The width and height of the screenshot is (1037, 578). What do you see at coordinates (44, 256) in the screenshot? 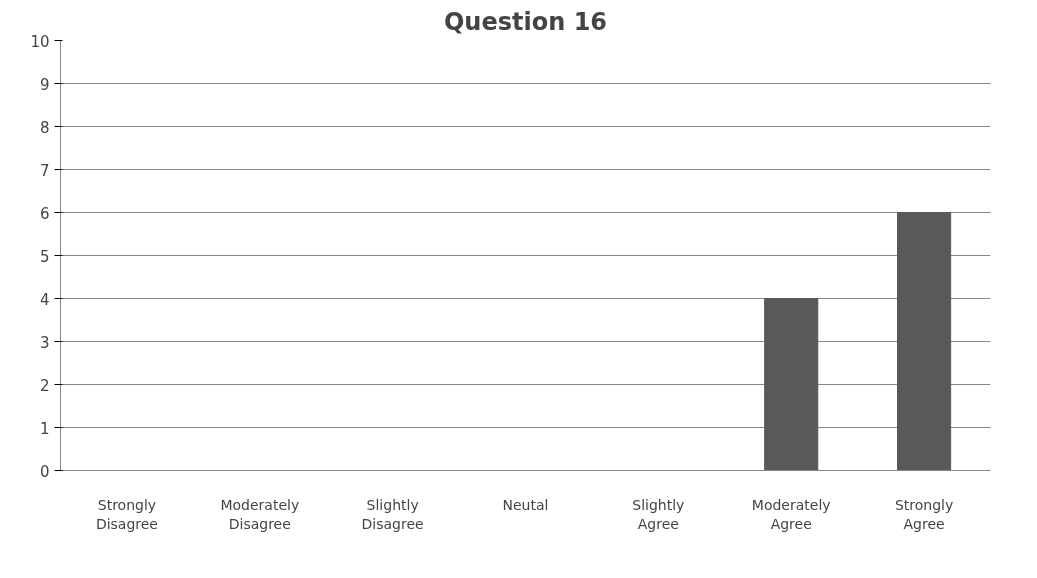
I see `y-tick-label: 5` at bounding box center [44, 256].